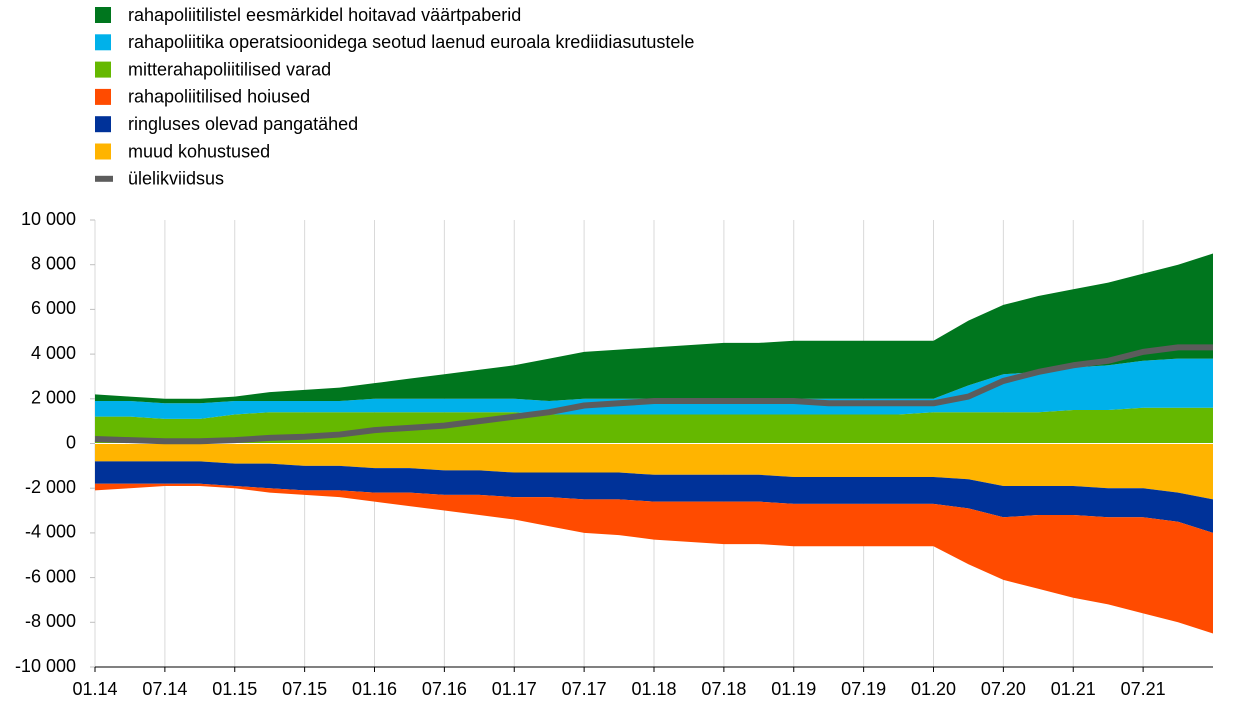 The height and width of the screenshot is (713, 1240). I want to click on y-tick-label: -10 000, so click(45, 666).